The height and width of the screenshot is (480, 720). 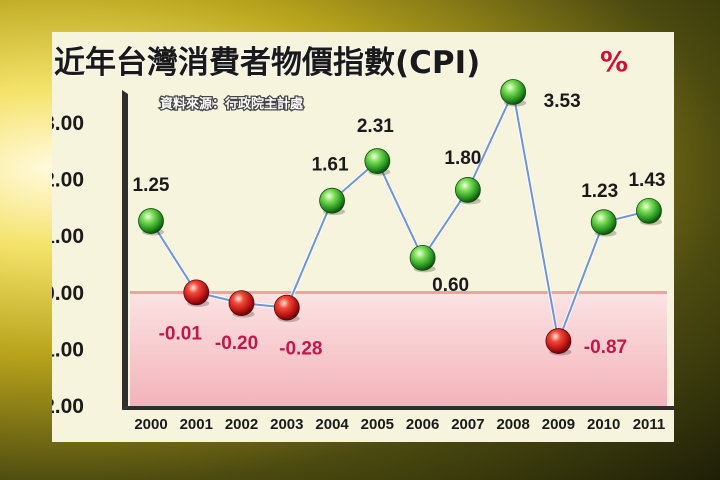 I want to click on data-label: 1.25, so click(x=151, y=185).